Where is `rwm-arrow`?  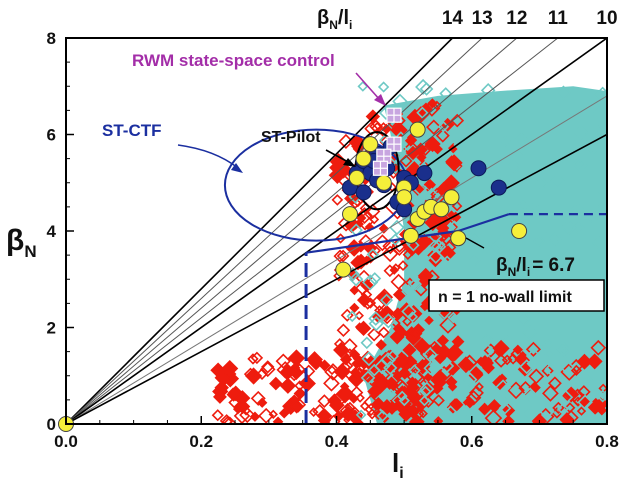
rwm-arrow is located at coordinates (368, 86).